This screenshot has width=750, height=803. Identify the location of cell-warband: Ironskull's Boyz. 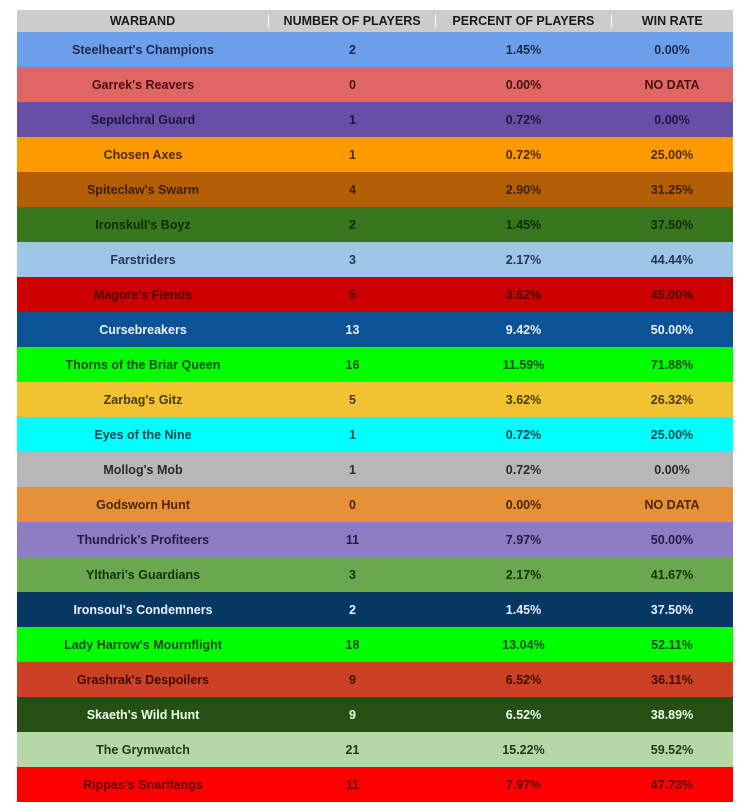
(143, 224).